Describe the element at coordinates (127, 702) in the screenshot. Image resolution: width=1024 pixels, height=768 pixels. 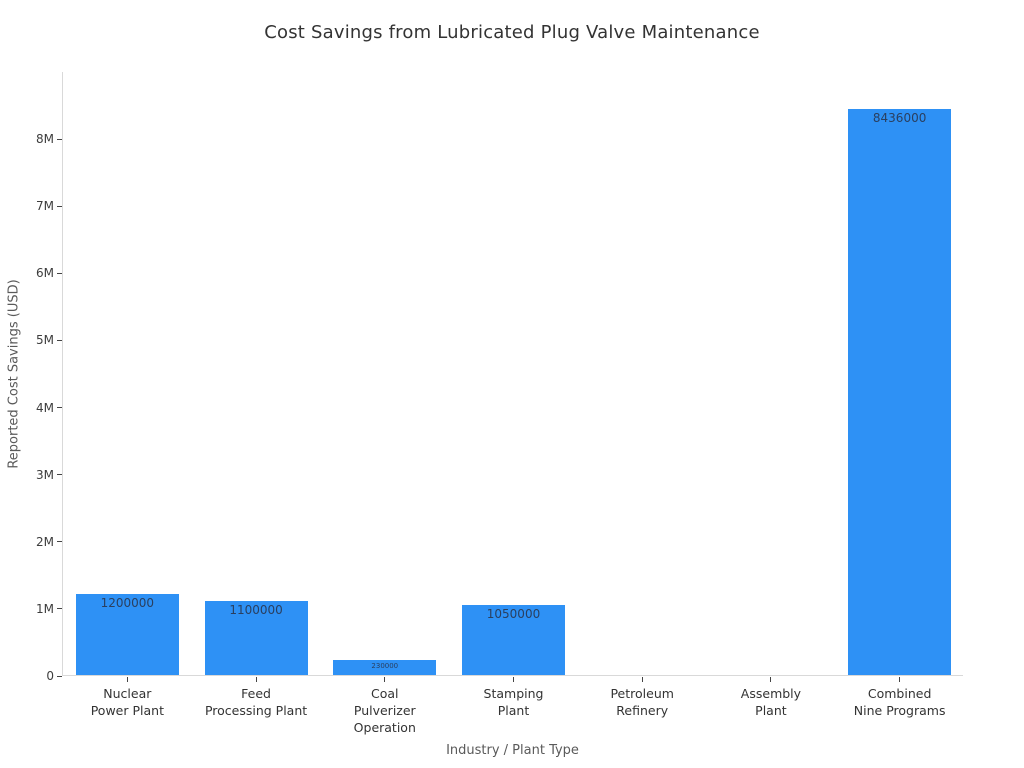
I see `x-tick-label: Nuclear Power Plant` at that location.